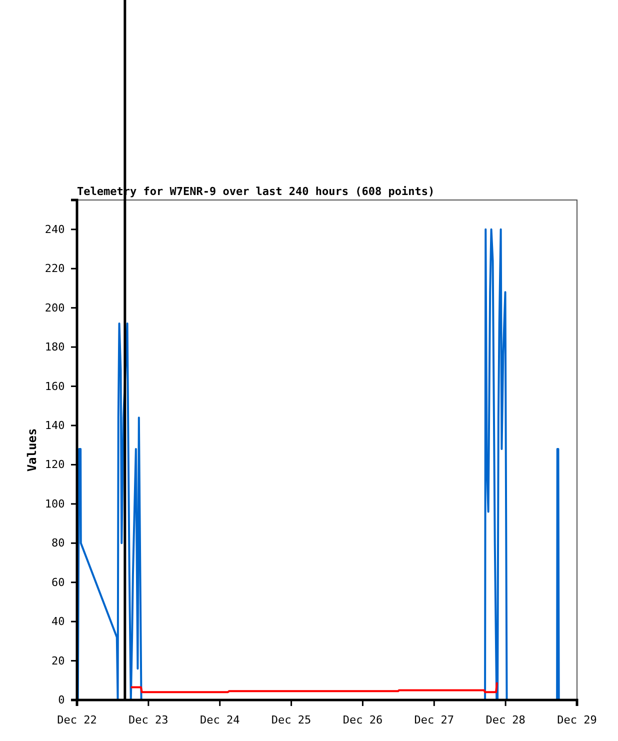  I want to click on x-tick-label: Dec 22, so click(77, 719).